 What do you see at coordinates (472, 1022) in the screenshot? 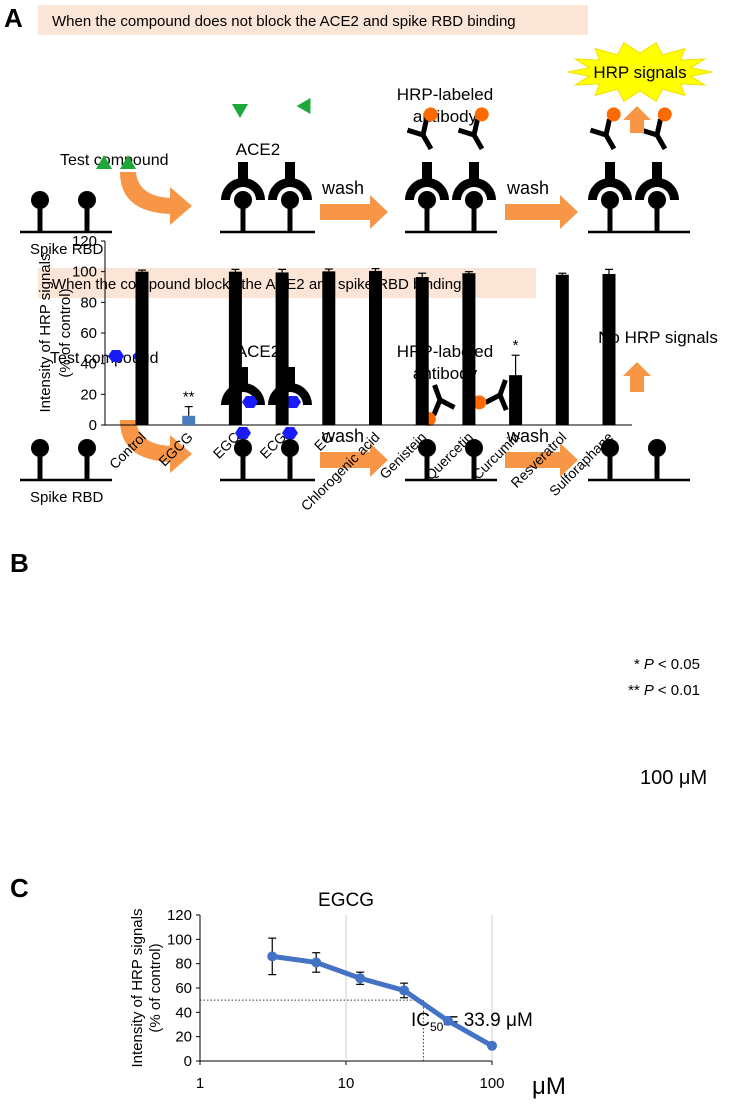
I see `ic50-label: IC50 = 33.9 μM` at bounding box center [472, 1022].